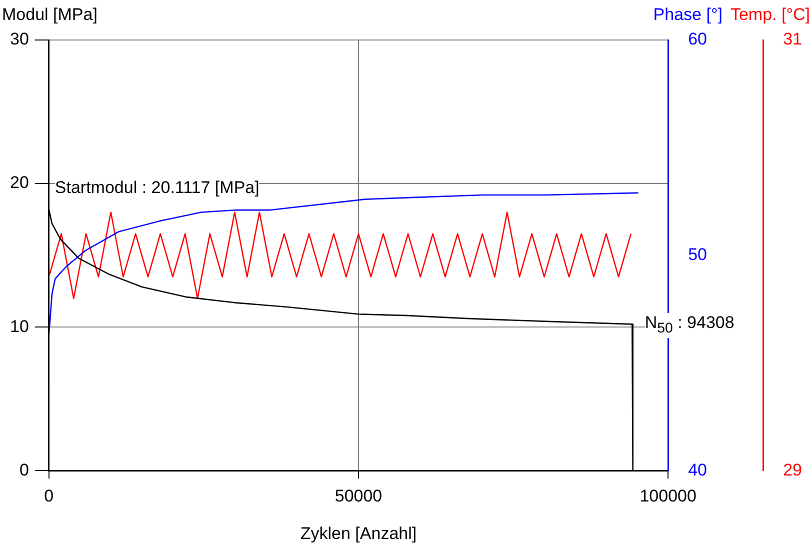 This screenshot has width=812, height=549. Describe the element at coordinates (19, 39) in the screenshot. I see `y-tick-label: 30` at that location.